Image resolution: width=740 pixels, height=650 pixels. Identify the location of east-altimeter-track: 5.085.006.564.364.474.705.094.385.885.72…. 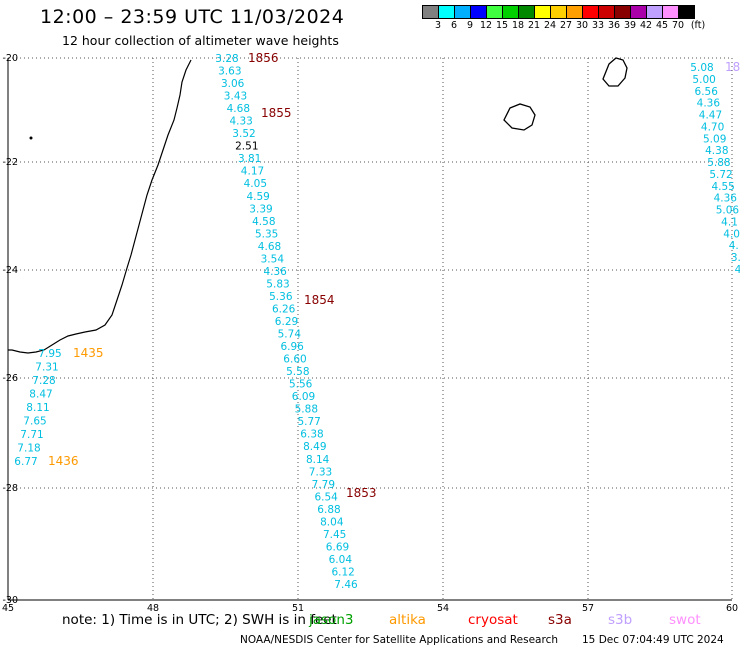
(715, 168).